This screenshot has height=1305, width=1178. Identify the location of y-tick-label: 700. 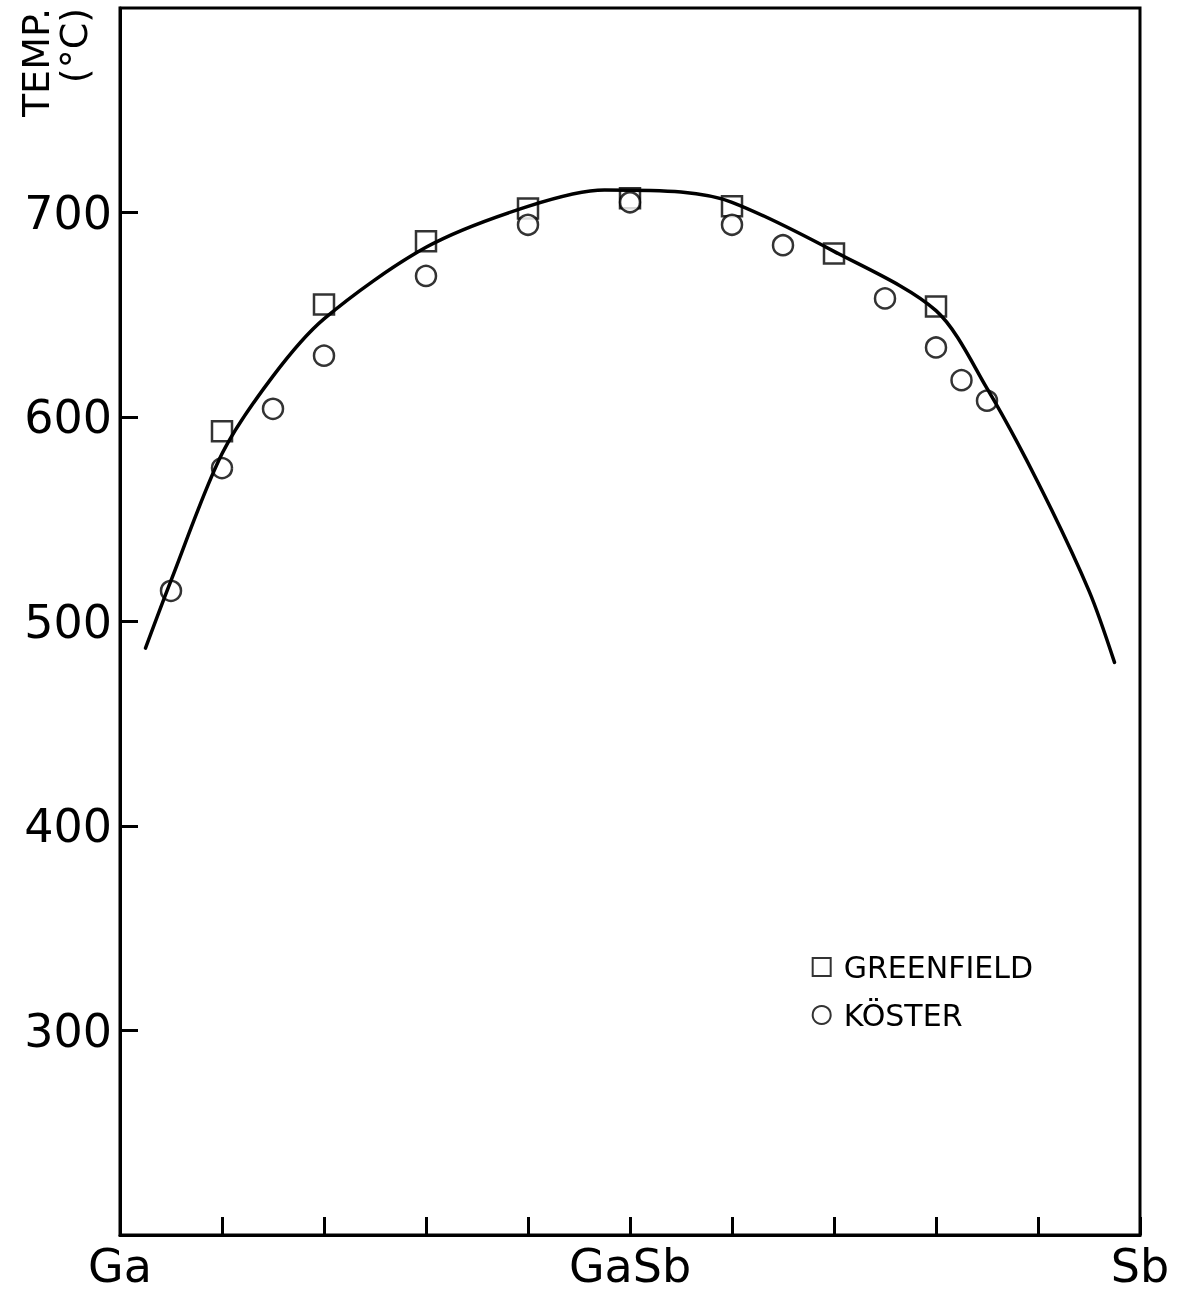
(68, 212).